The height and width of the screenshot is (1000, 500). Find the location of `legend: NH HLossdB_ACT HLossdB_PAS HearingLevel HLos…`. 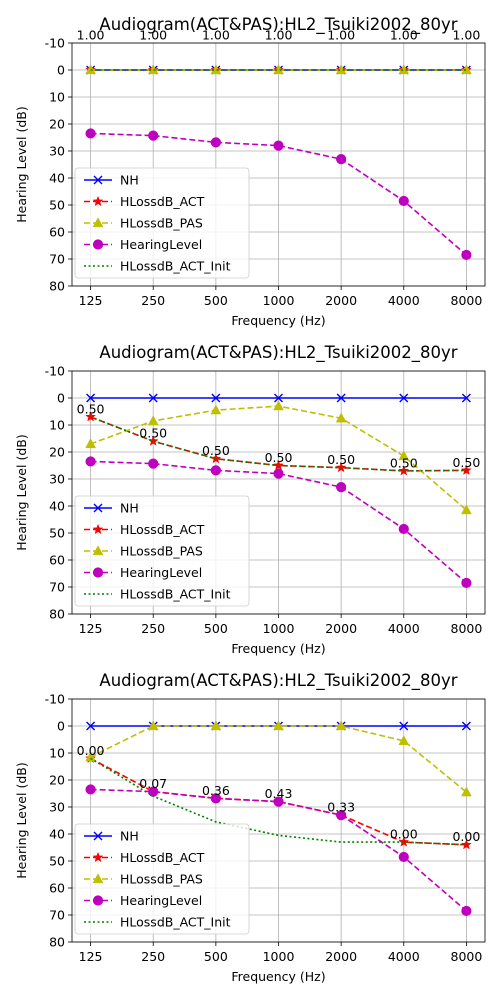

legend: NH HLossdB_ACT HLossdB_PAS HearingLevel HLos… is located at coordinates (162, 223).